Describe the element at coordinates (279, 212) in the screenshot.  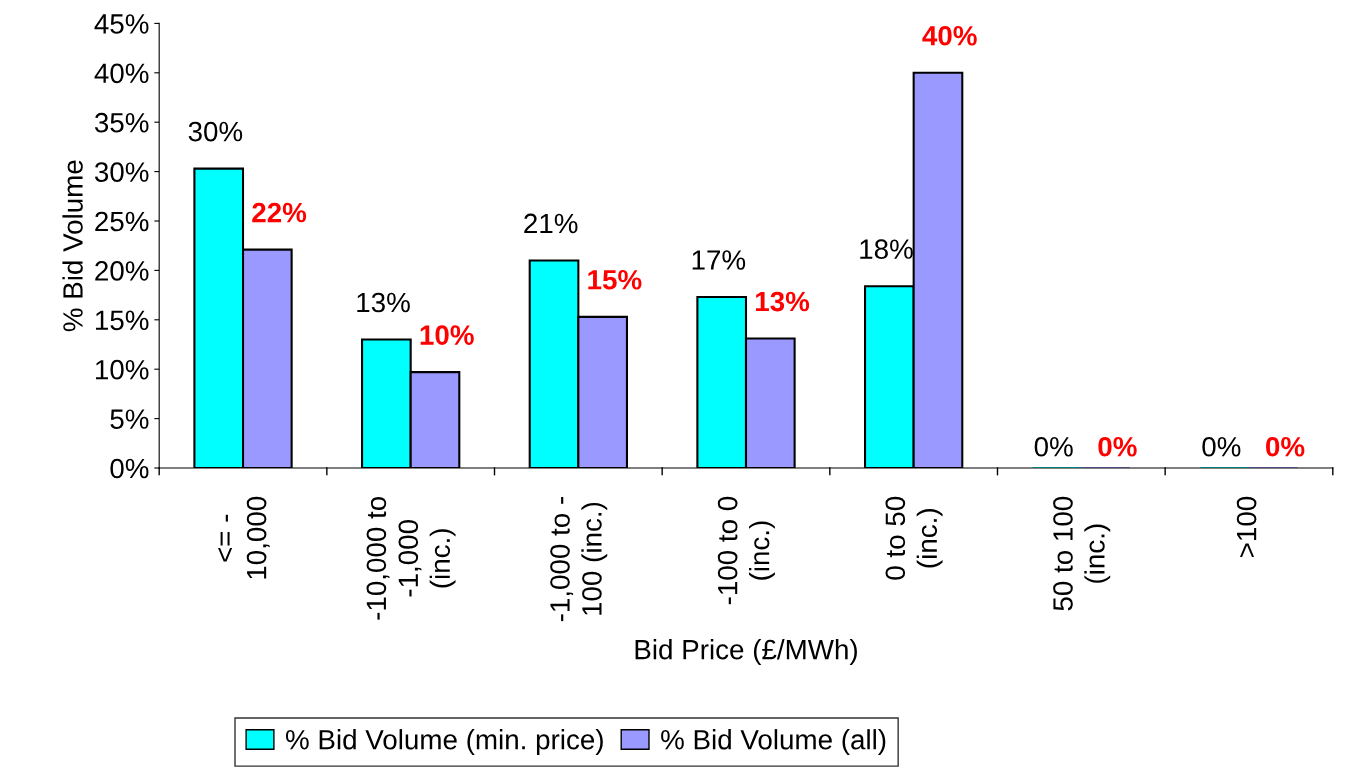
I see `data-label: 22%` at that location.